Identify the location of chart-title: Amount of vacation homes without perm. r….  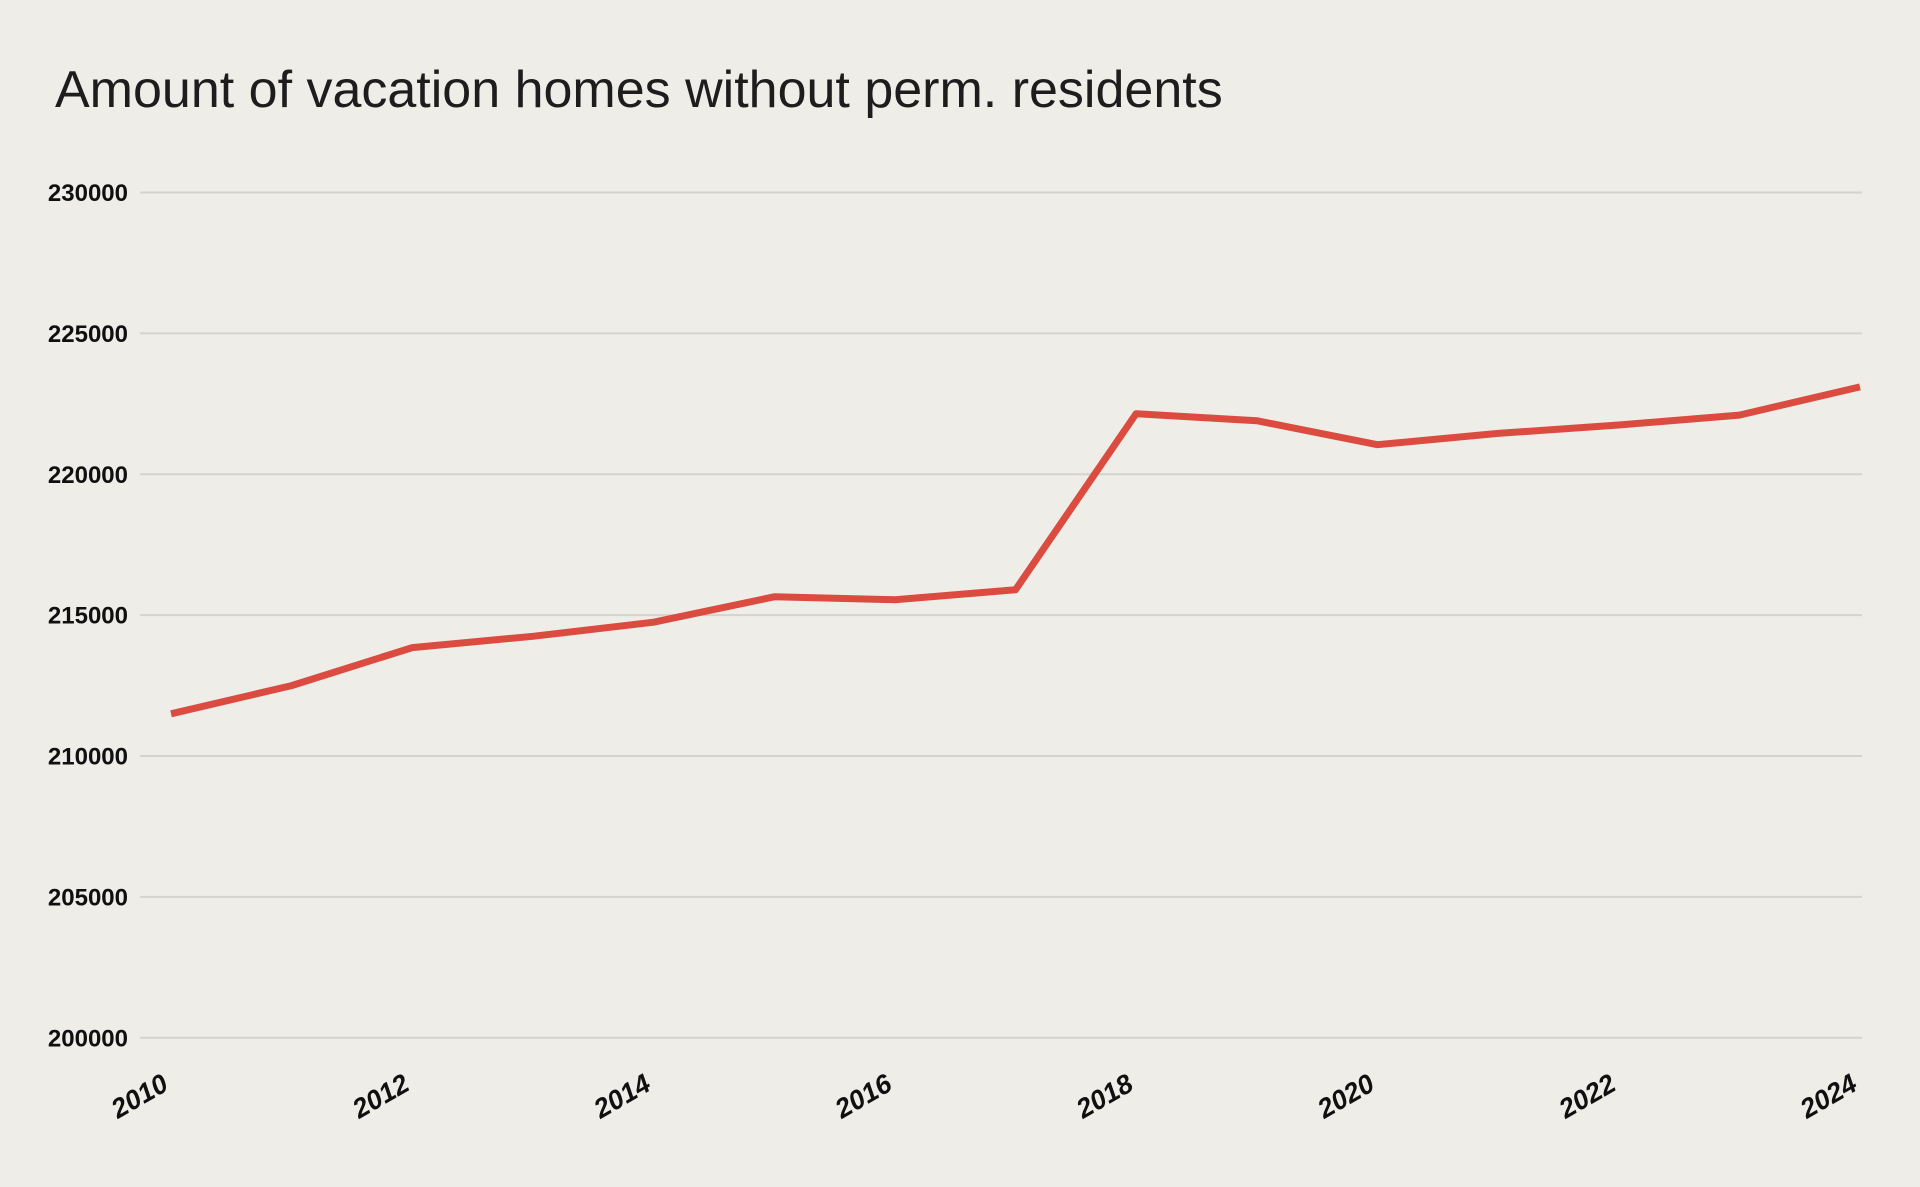
(639, 90).